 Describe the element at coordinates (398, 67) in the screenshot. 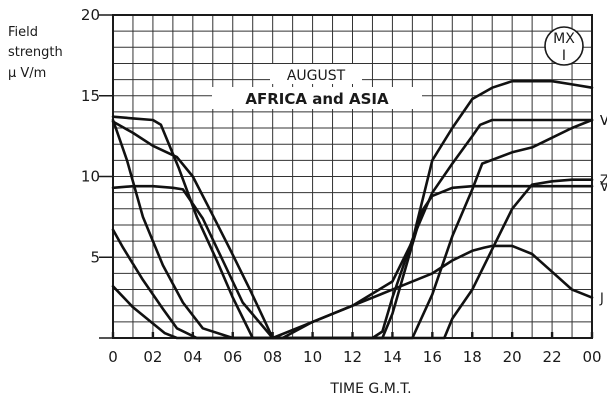

I see `annotations: AUGUST AFRICA and ASIA MXI` at that location.